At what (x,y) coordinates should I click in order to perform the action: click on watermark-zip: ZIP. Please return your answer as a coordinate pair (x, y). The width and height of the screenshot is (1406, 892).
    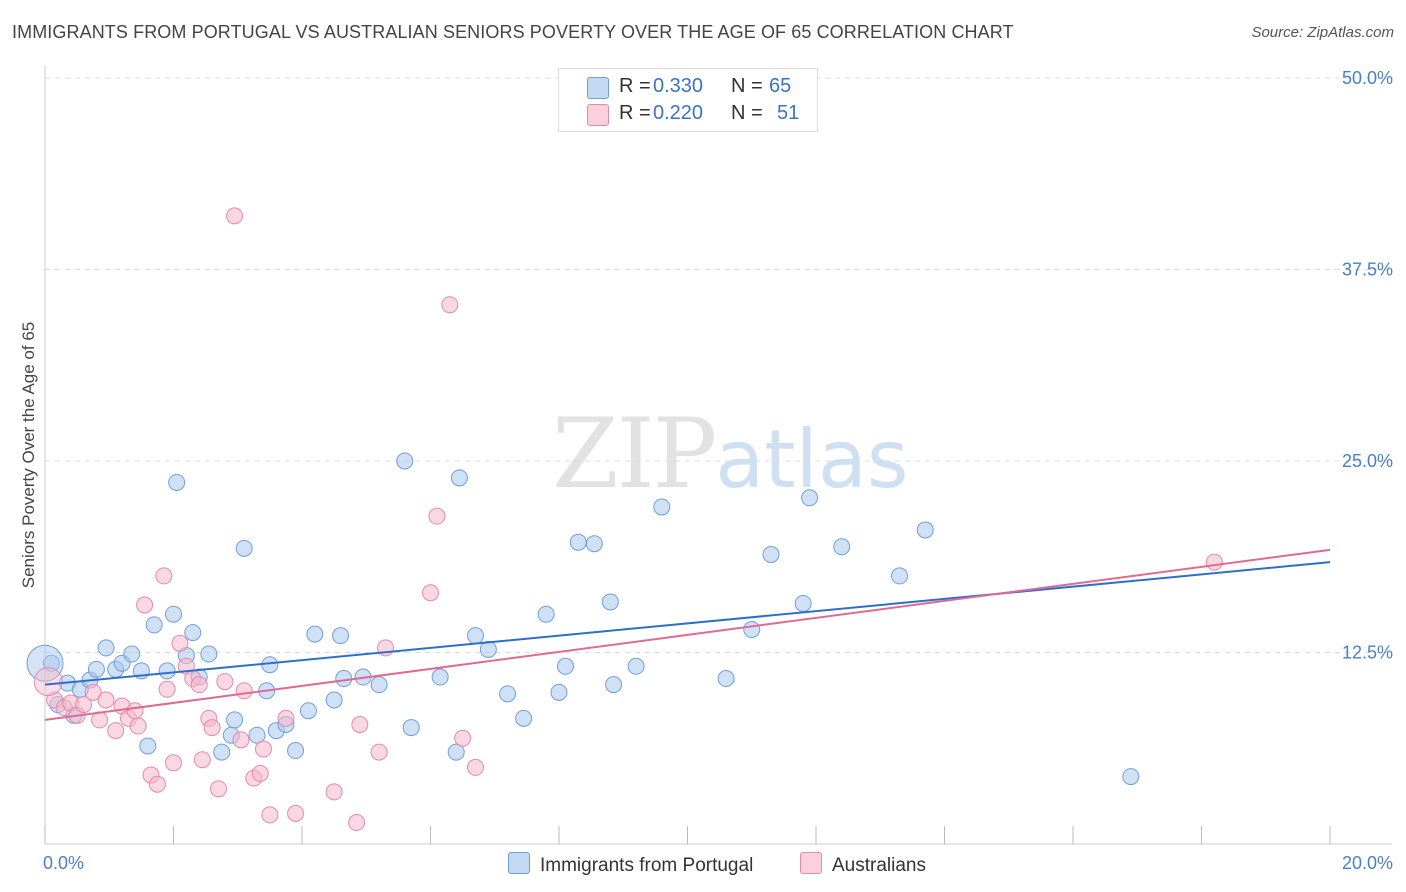
    Looking at the image, I should click on (634, 454).